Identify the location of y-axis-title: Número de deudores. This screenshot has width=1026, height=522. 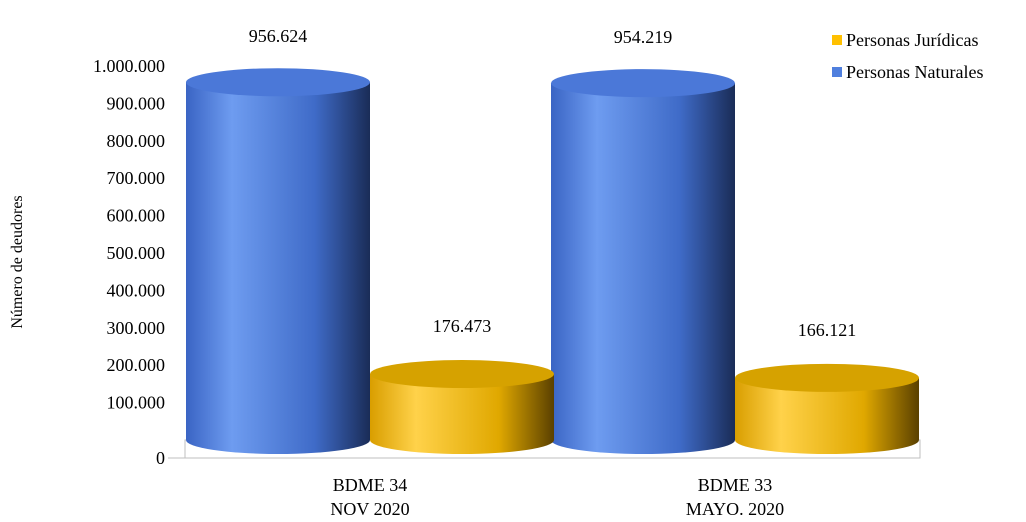
(17, 261).